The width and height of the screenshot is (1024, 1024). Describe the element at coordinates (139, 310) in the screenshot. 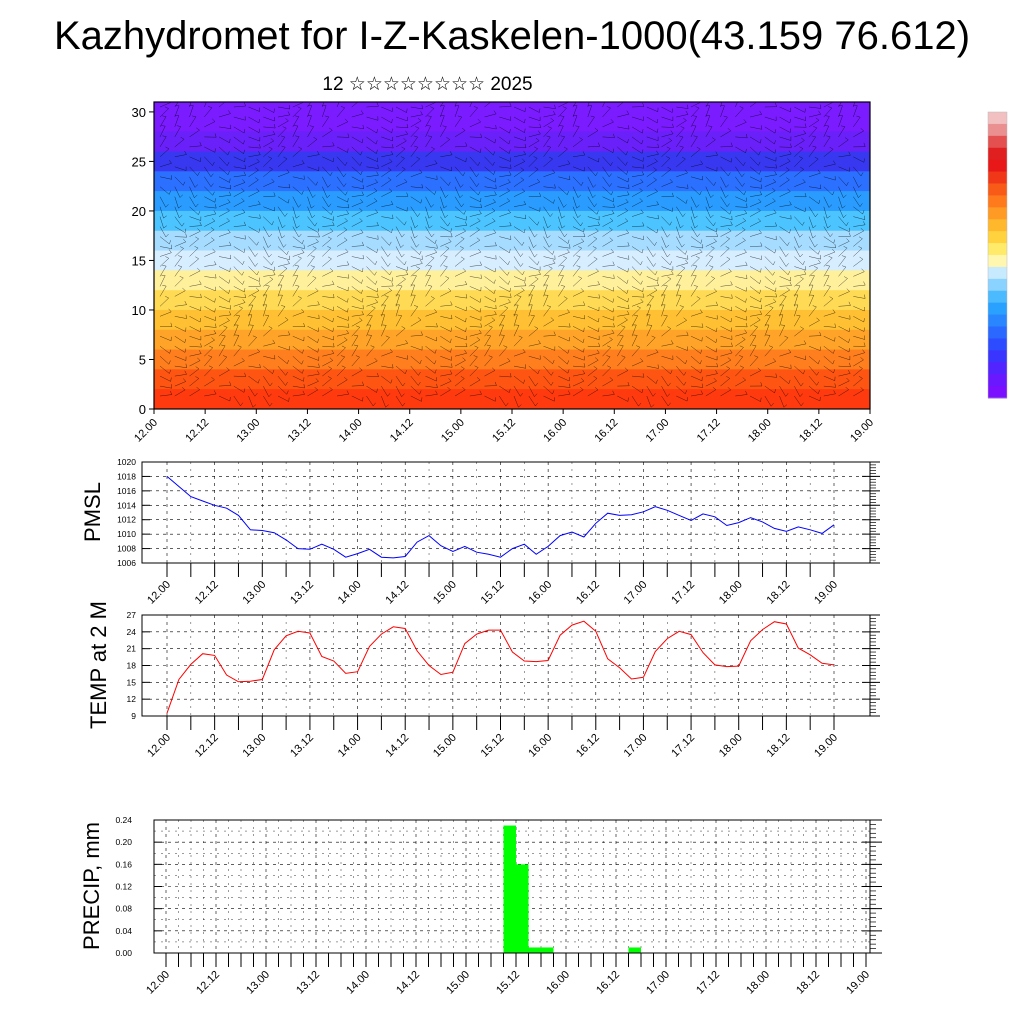

I see `y-tick-label: 10` at that location.